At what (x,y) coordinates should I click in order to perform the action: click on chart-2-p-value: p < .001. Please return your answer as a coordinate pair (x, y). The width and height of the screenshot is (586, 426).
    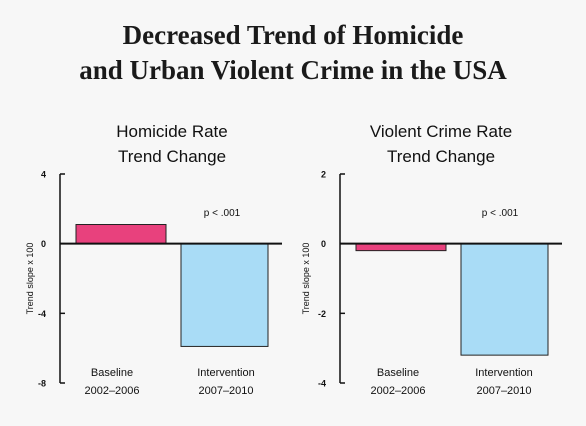
    Looking at the image, I should click on (500, 213).